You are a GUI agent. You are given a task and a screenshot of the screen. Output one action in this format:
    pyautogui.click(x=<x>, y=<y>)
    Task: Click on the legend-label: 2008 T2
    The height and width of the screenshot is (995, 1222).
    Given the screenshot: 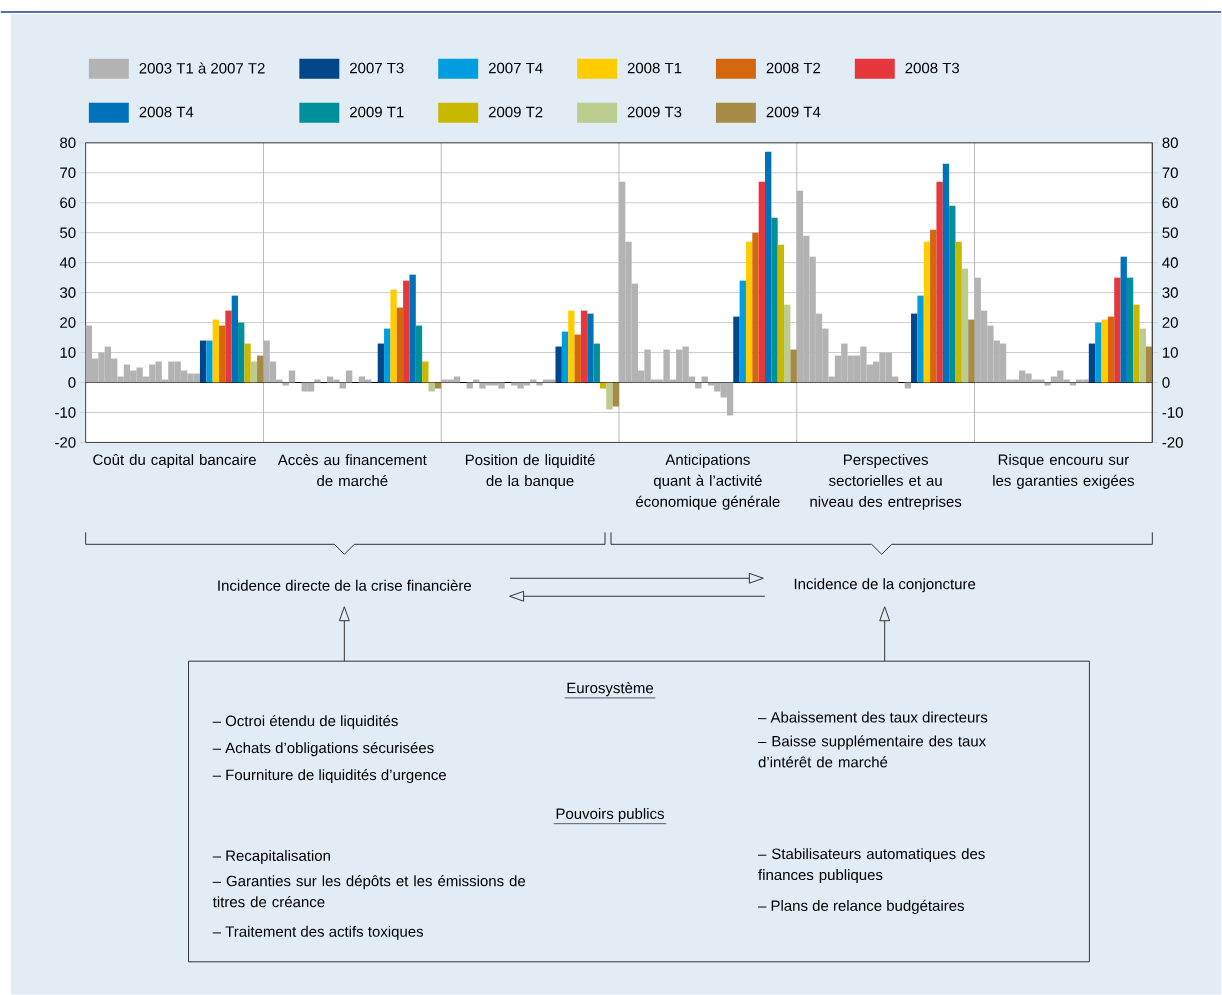 What is the action you would take?
    pyautogui.click(x=793, y=68)
    